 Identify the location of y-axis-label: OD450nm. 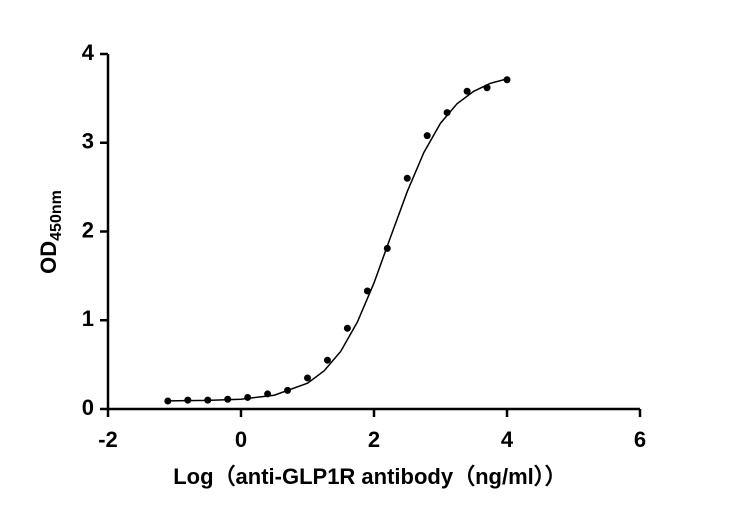
(50, 232).